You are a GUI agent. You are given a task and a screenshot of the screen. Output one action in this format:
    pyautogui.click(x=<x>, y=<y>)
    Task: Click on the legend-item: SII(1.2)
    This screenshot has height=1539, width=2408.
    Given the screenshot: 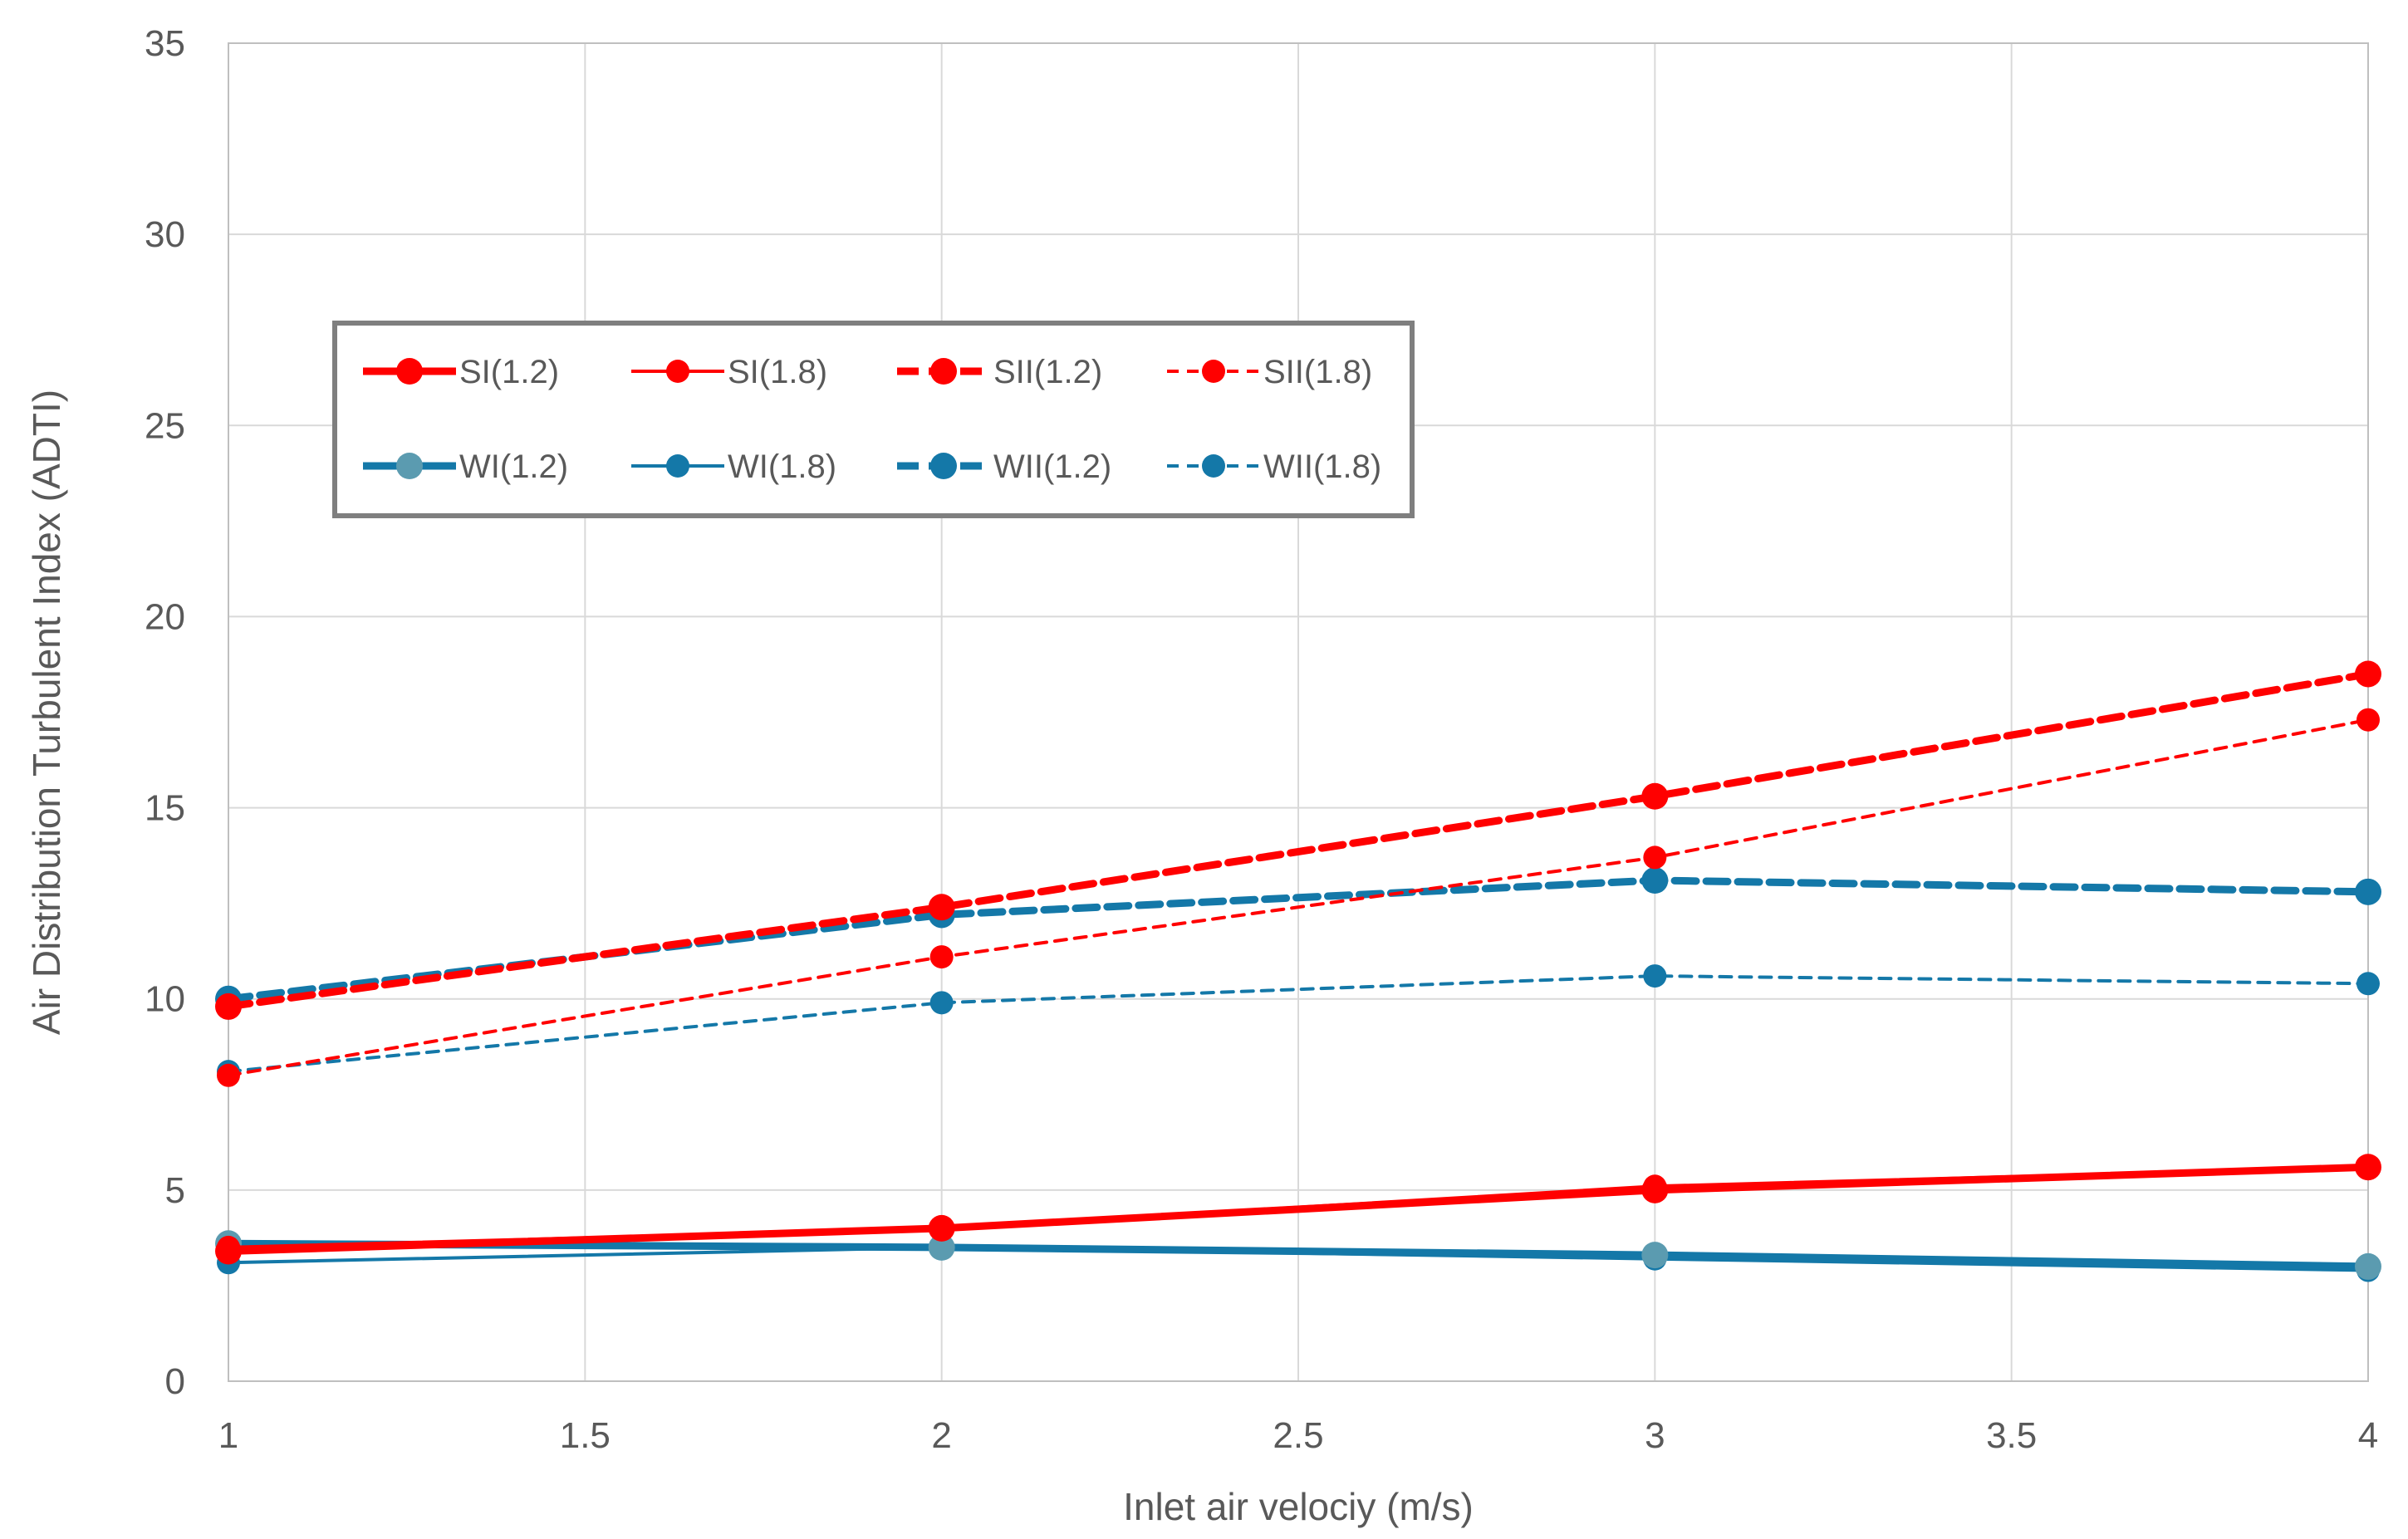 What is the action you would take?
    pyautogui.click(x=999, y=372)
    